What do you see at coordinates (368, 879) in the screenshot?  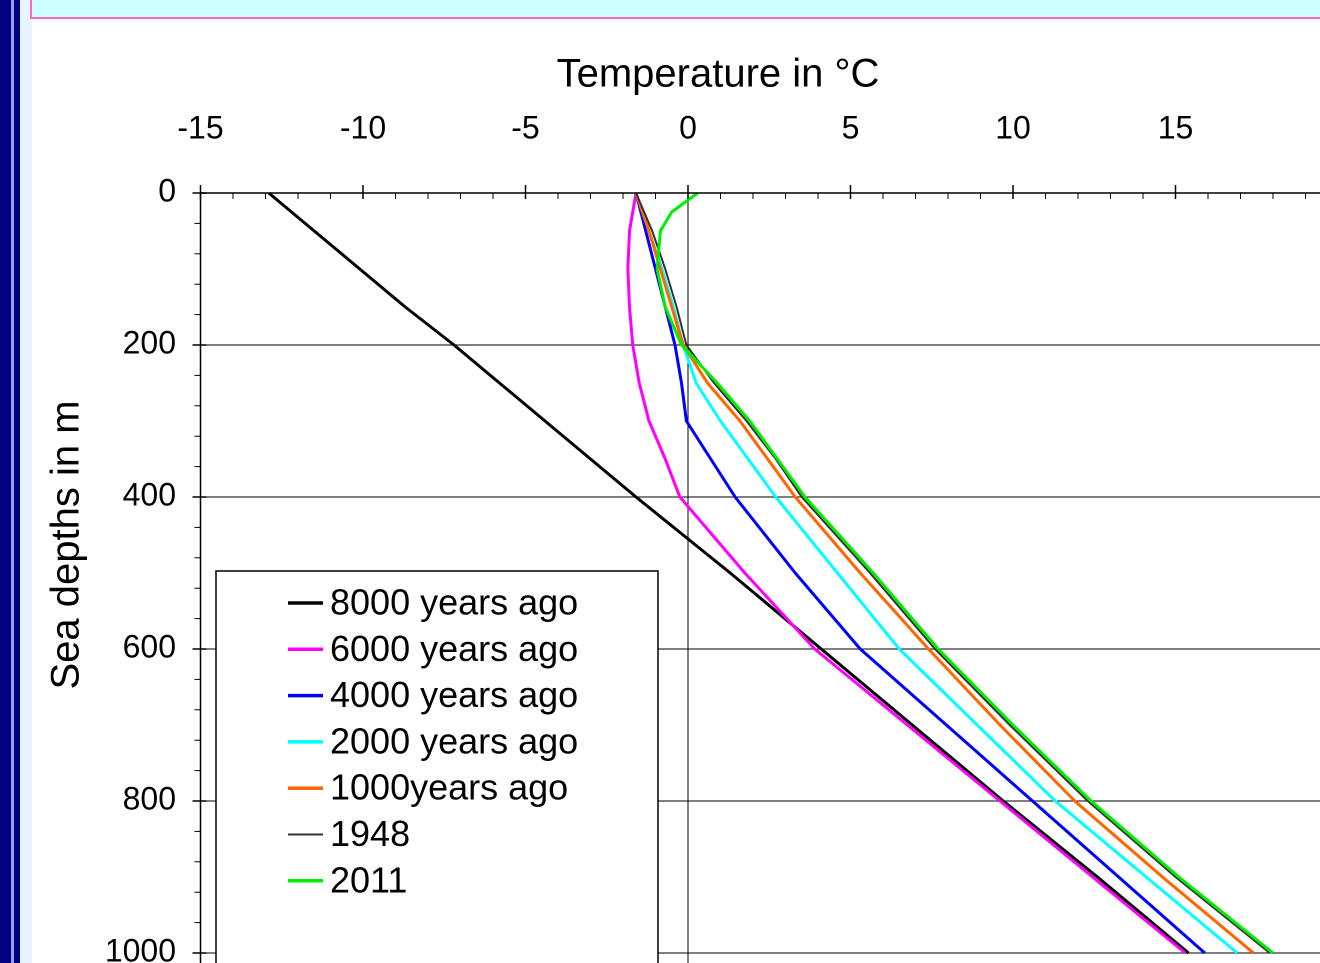 I see `legend-label: 2011` at bounding box center [368, 879].